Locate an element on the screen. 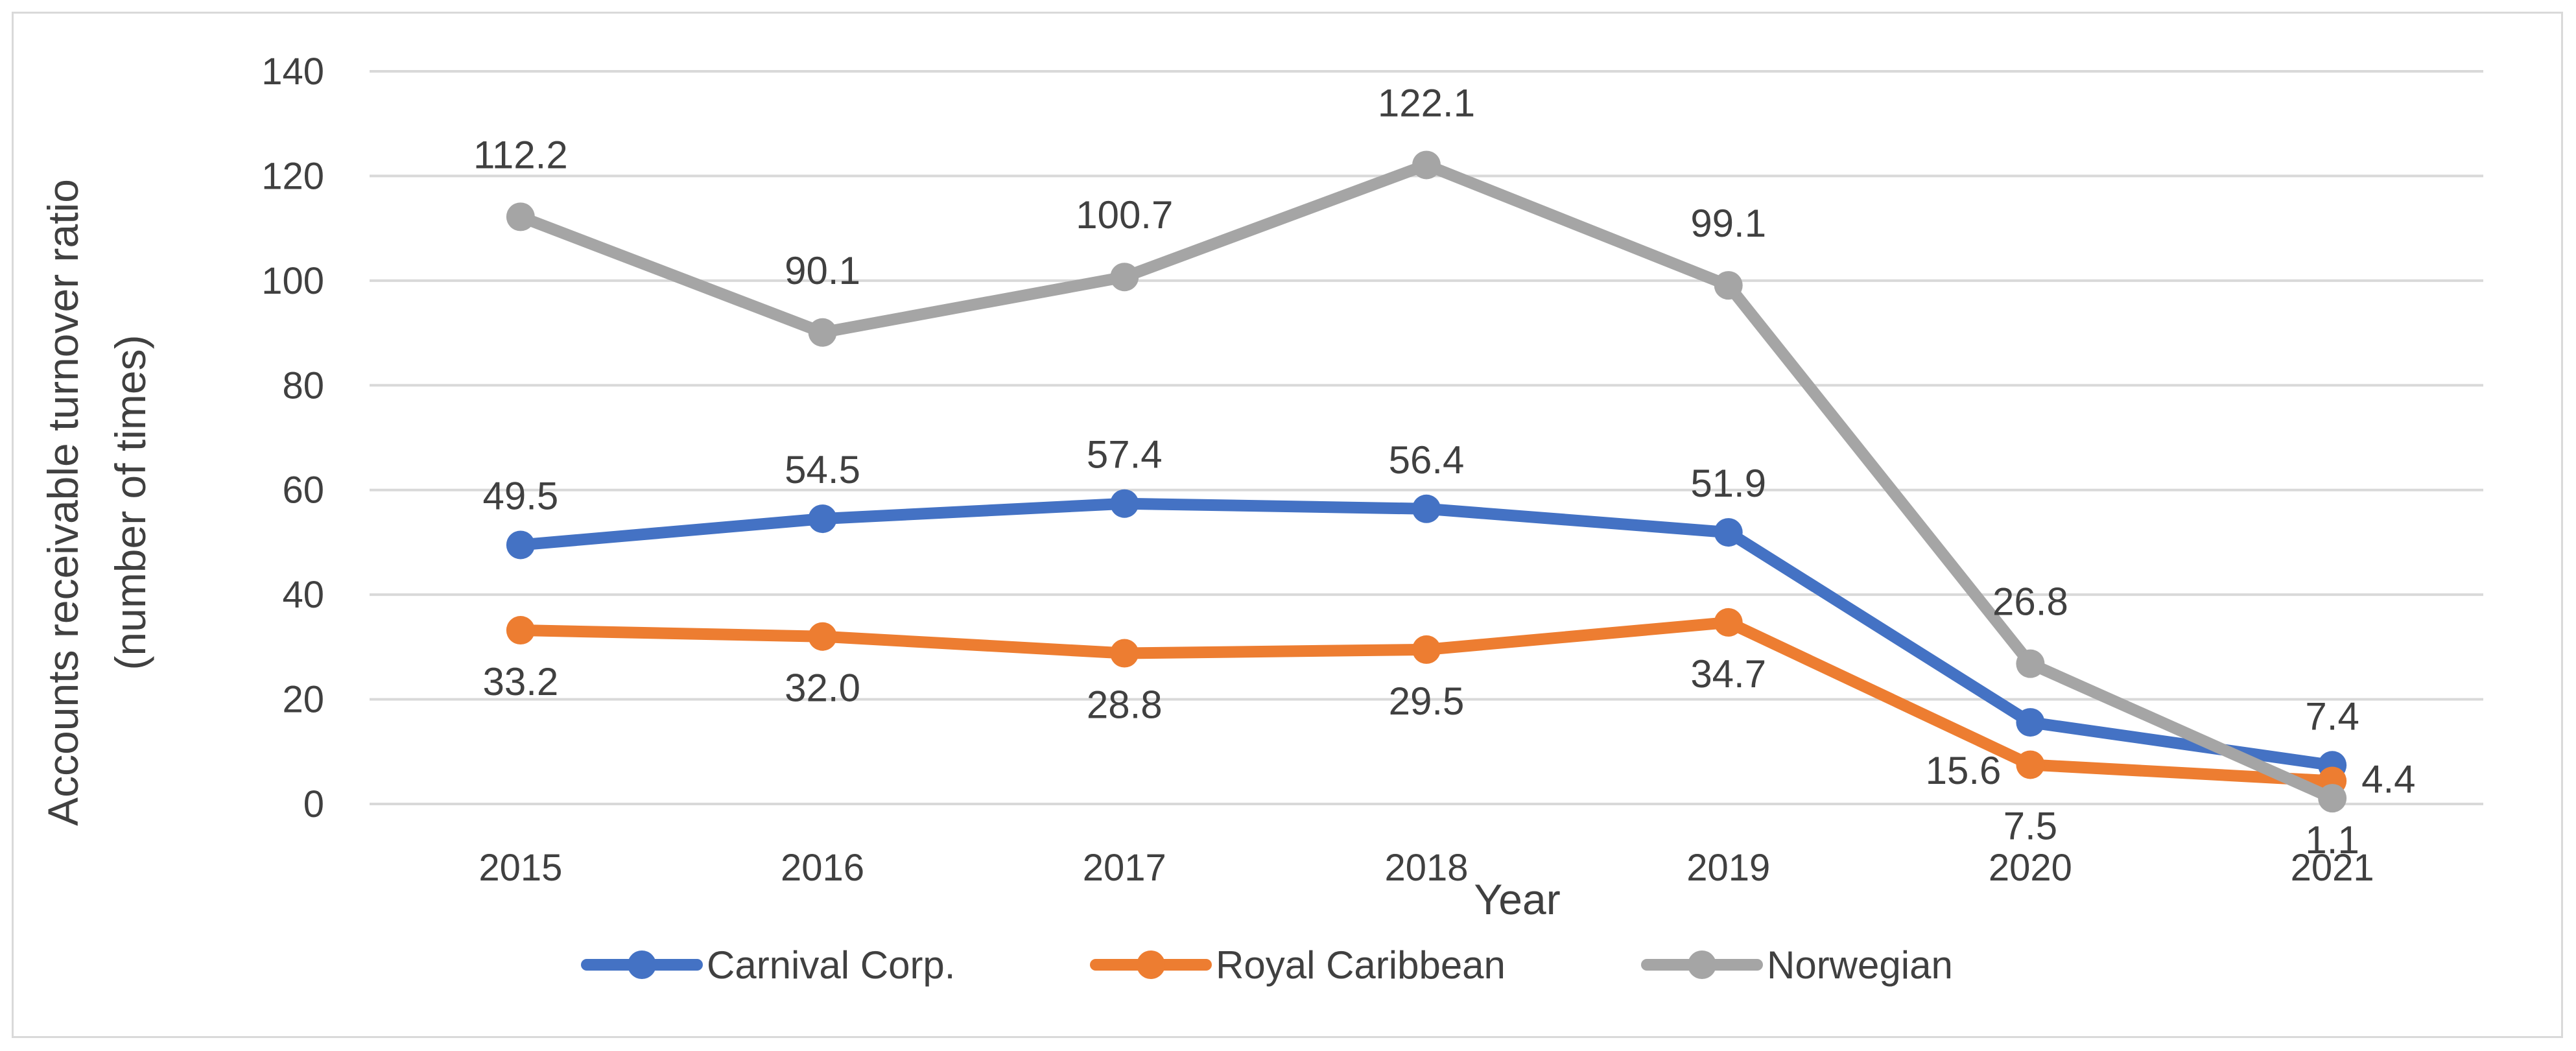  data-label: 29.5 is located at coordinates (1427, 701).